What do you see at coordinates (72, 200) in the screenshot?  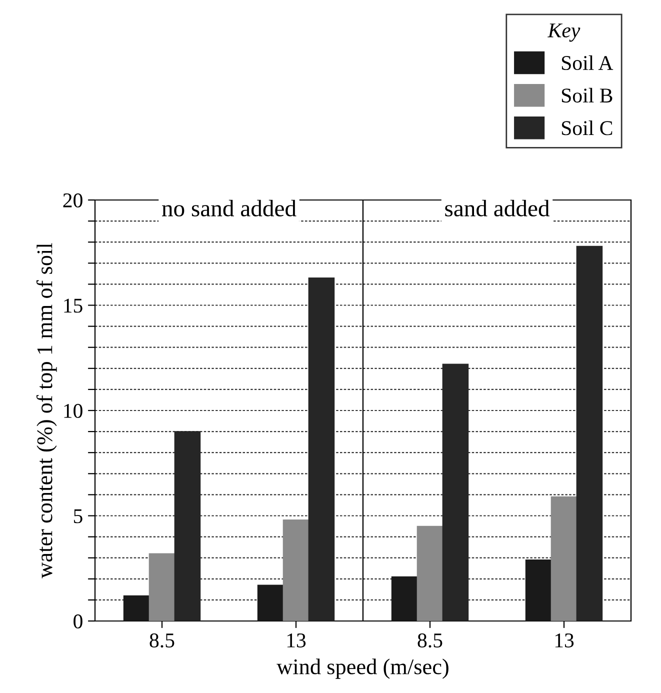 I see `y-tick-label: 20` at bounding box center [72, 200].